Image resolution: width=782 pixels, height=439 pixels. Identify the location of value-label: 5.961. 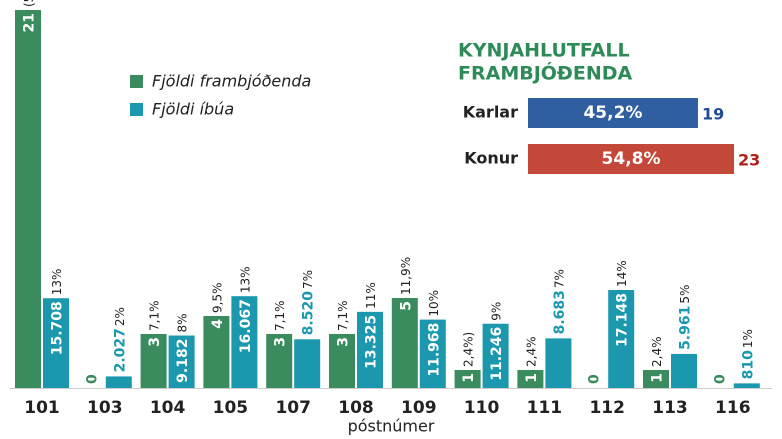
(686, 328).